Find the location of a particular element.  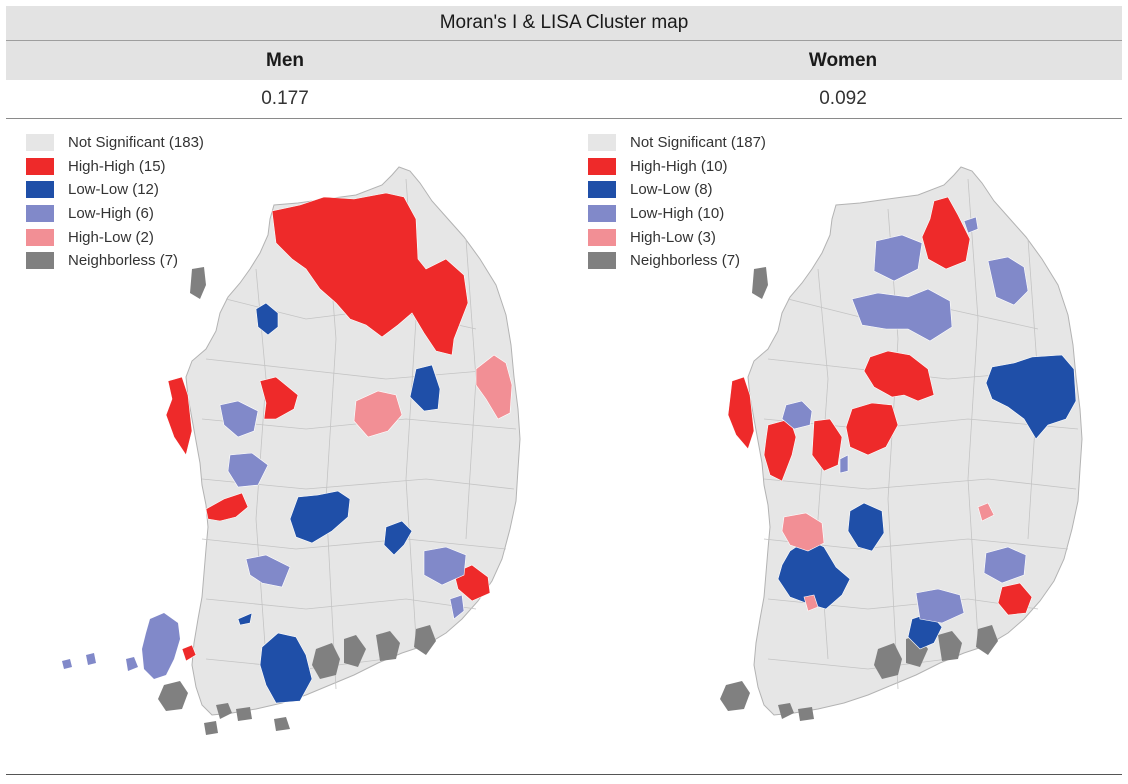

high-high-regions is located at coordinates (880, 406).